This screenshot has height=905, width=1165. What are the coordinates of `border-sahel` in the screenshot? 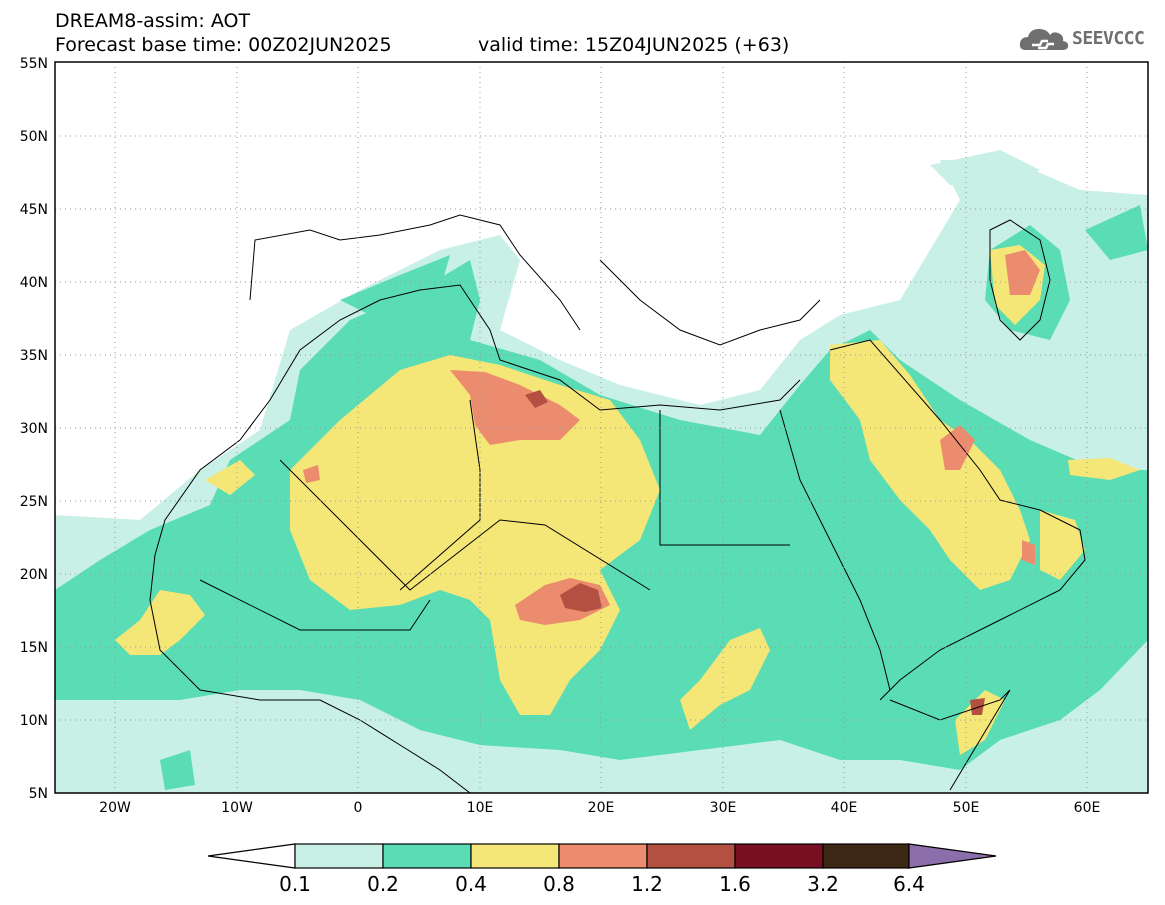 It's located at (315, 605).